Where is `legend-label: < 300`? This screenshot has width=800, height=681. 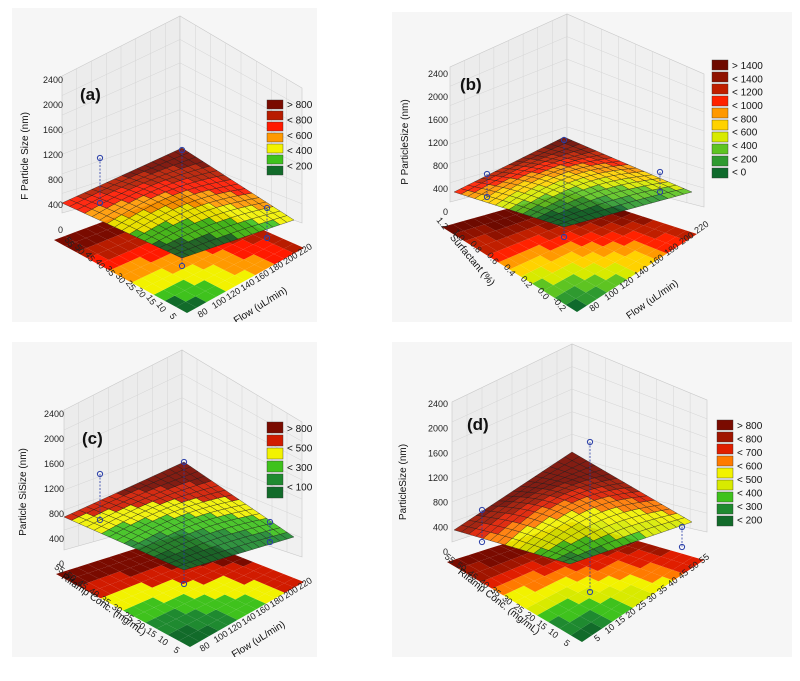
legend-label: < 300 is located at coordinates (300, 468).